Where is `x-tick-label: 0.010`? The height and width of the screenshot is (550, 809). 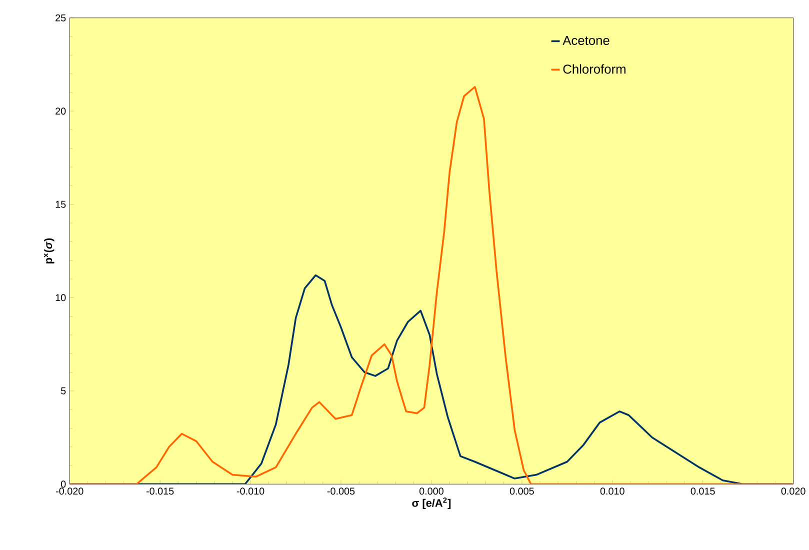 x-tick-label: 0.010 is located at coordinates (612, 491).